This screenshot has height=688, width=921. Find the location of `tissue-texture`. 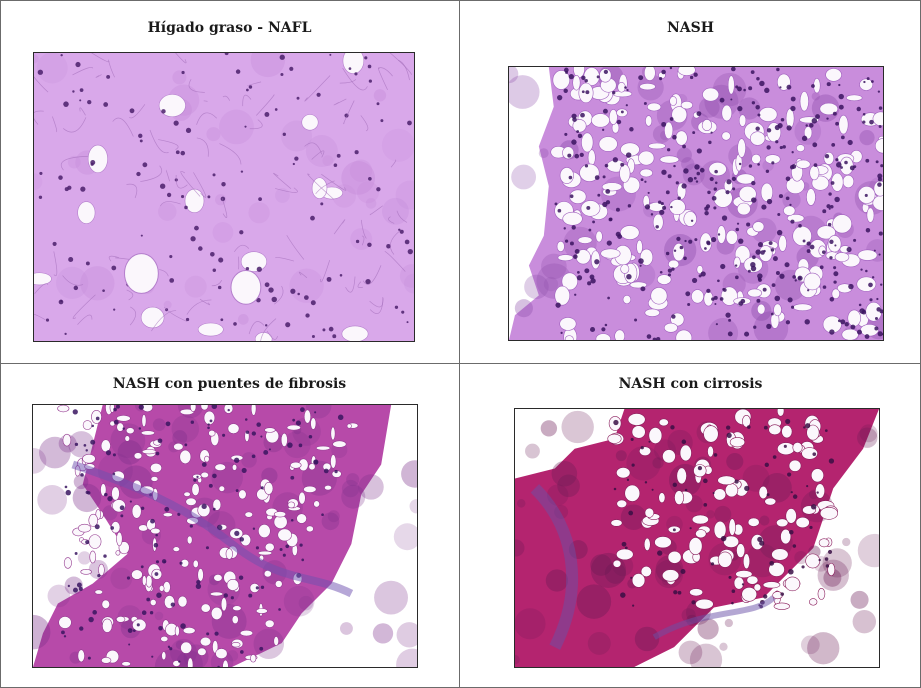

tissue-texture is located at coordinates (697, 538).